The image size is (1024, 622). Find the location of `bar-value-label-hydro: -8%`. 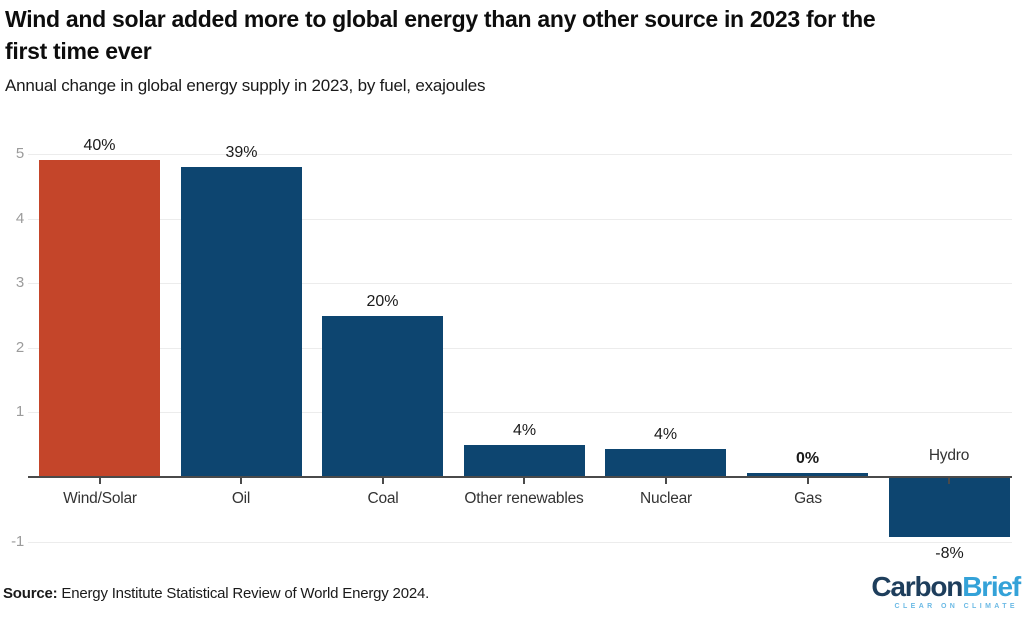

bar-value-label-hydro: -8% is located at coordinates (949, 553).